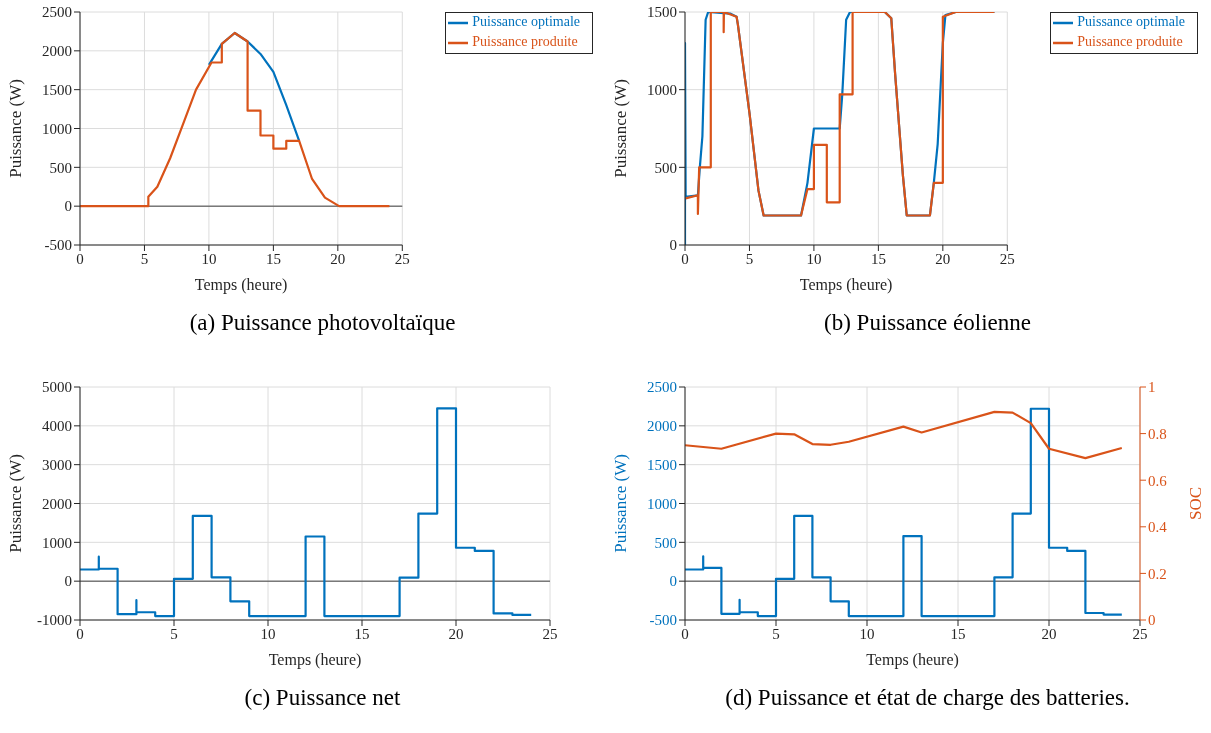 The height and width of the screenshot is (733, 1211). I want to click on y-tick-label: -1000, so click(54, 620).